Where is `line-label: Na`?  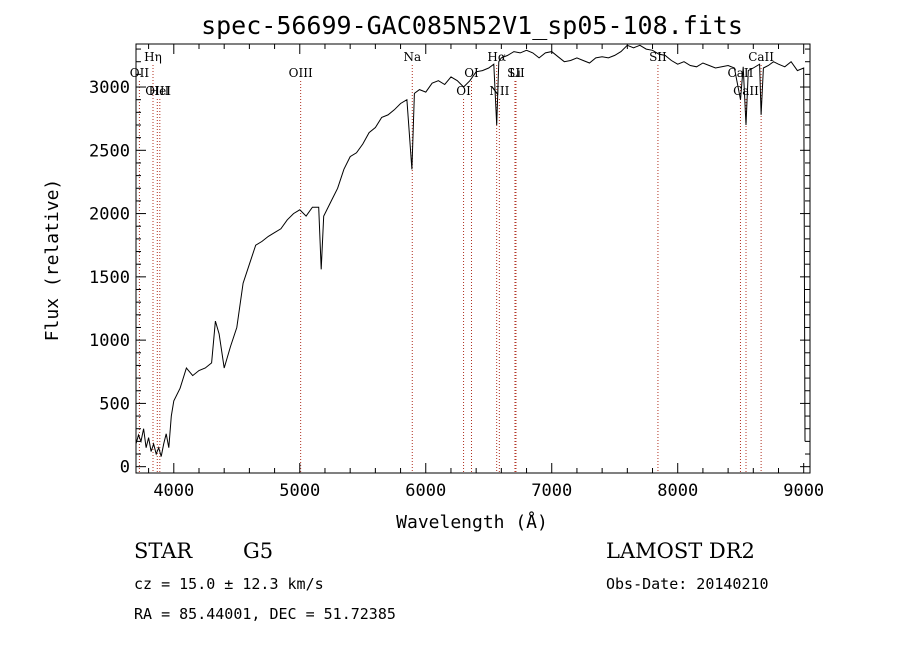 line-label: Na is located at coordinates (412, 57).